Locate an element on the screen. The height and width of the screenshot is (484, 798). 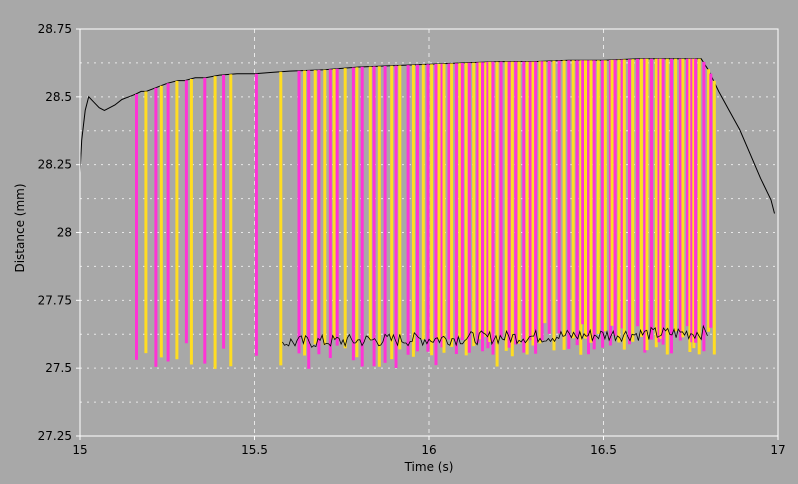
x-tick-label: 15 is located at coordinates (79, 450).